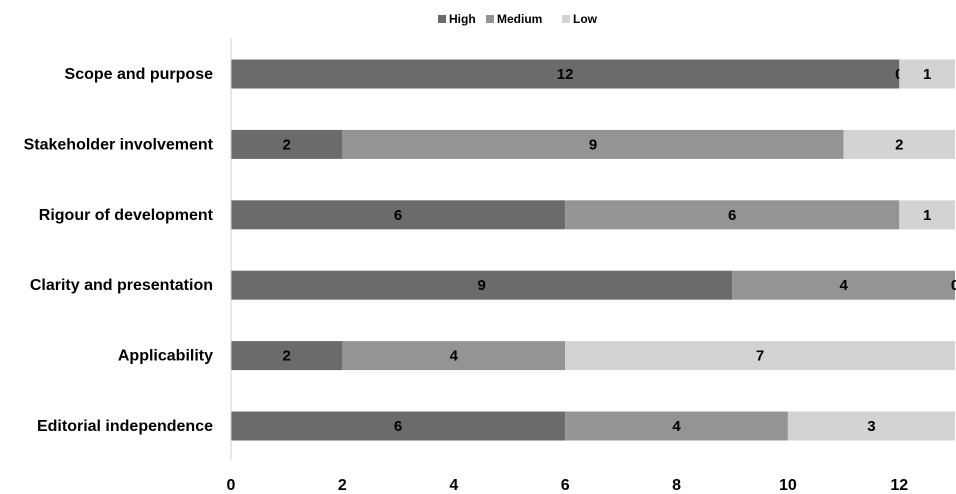 Image resolution: width=956 pixels, height=494 pixels. What do you see at coordinates (490, 19) in the screenshot?
I see `legend-swatch-medium` at bounding box center [490, 19].